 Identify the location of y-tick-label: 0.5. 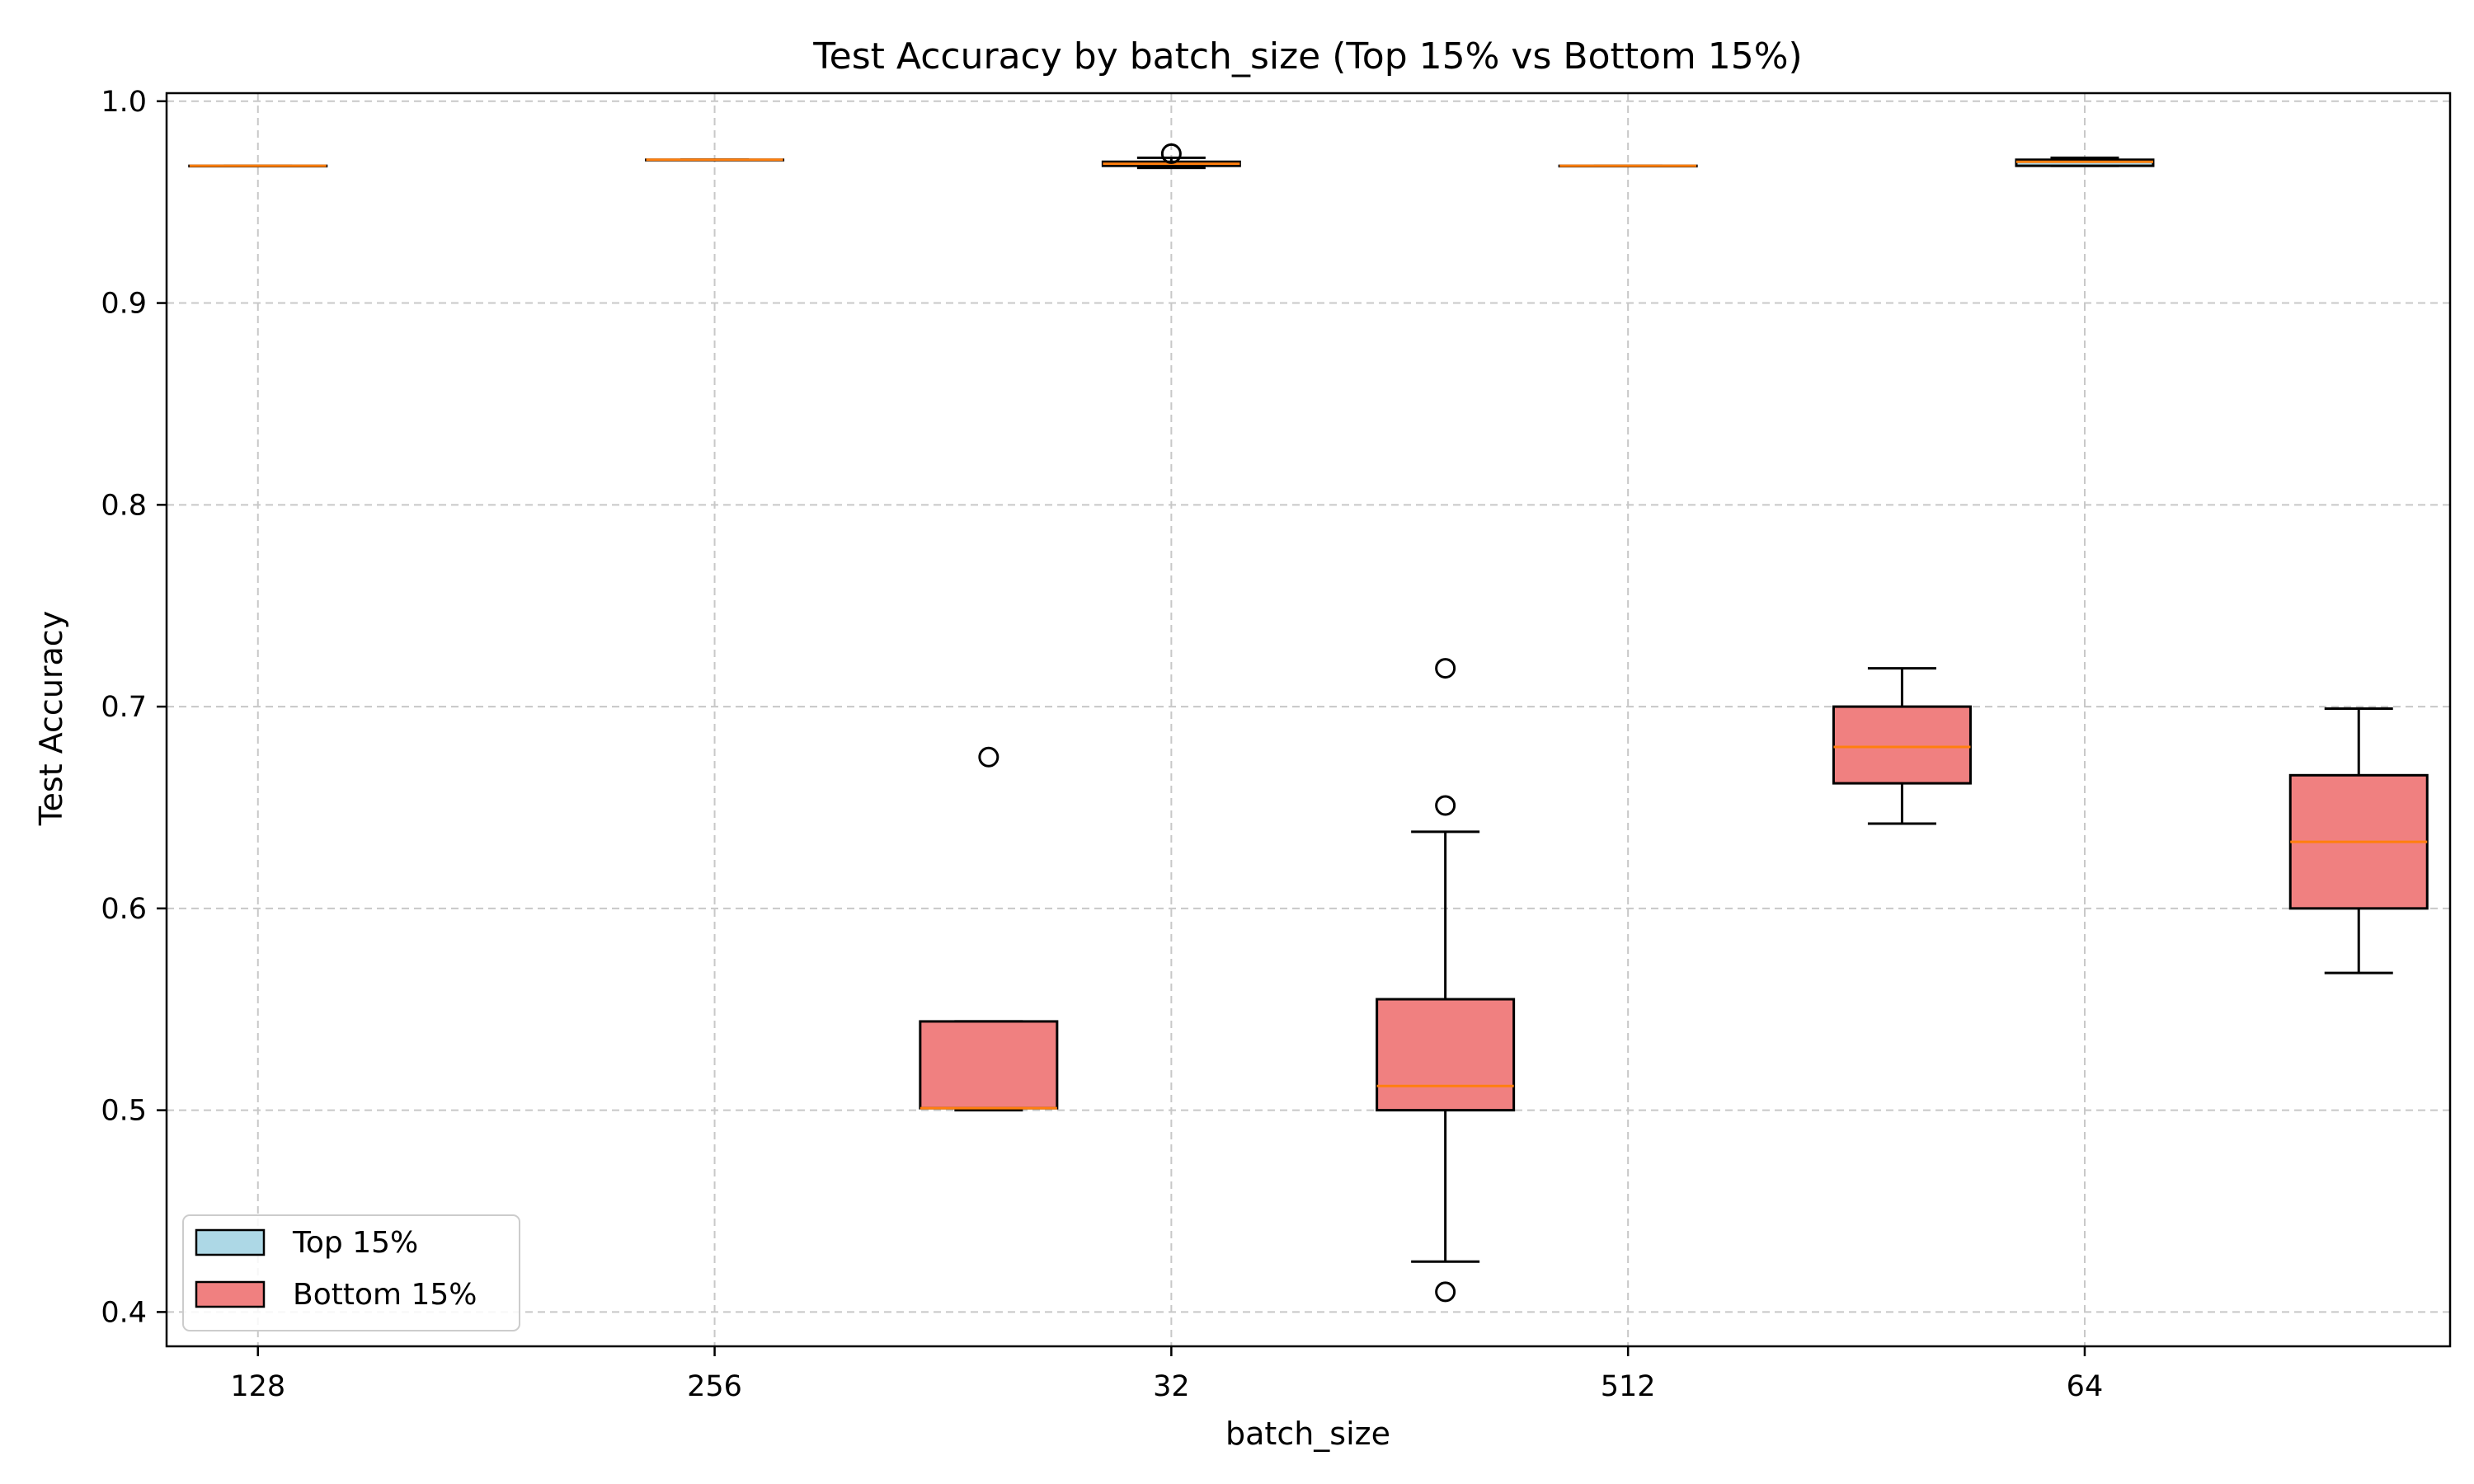
(124, 1111).